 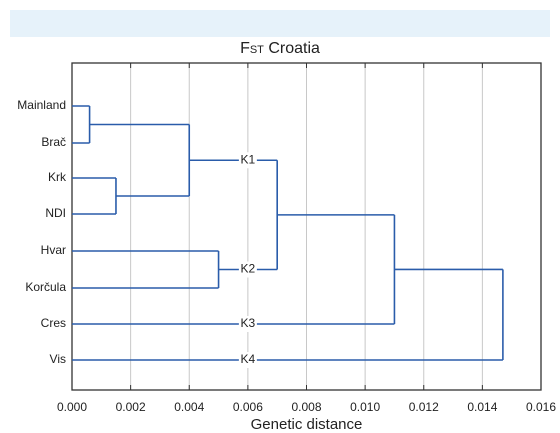 I want to click on leaf-label: Cres, so click(x=53, y=323).